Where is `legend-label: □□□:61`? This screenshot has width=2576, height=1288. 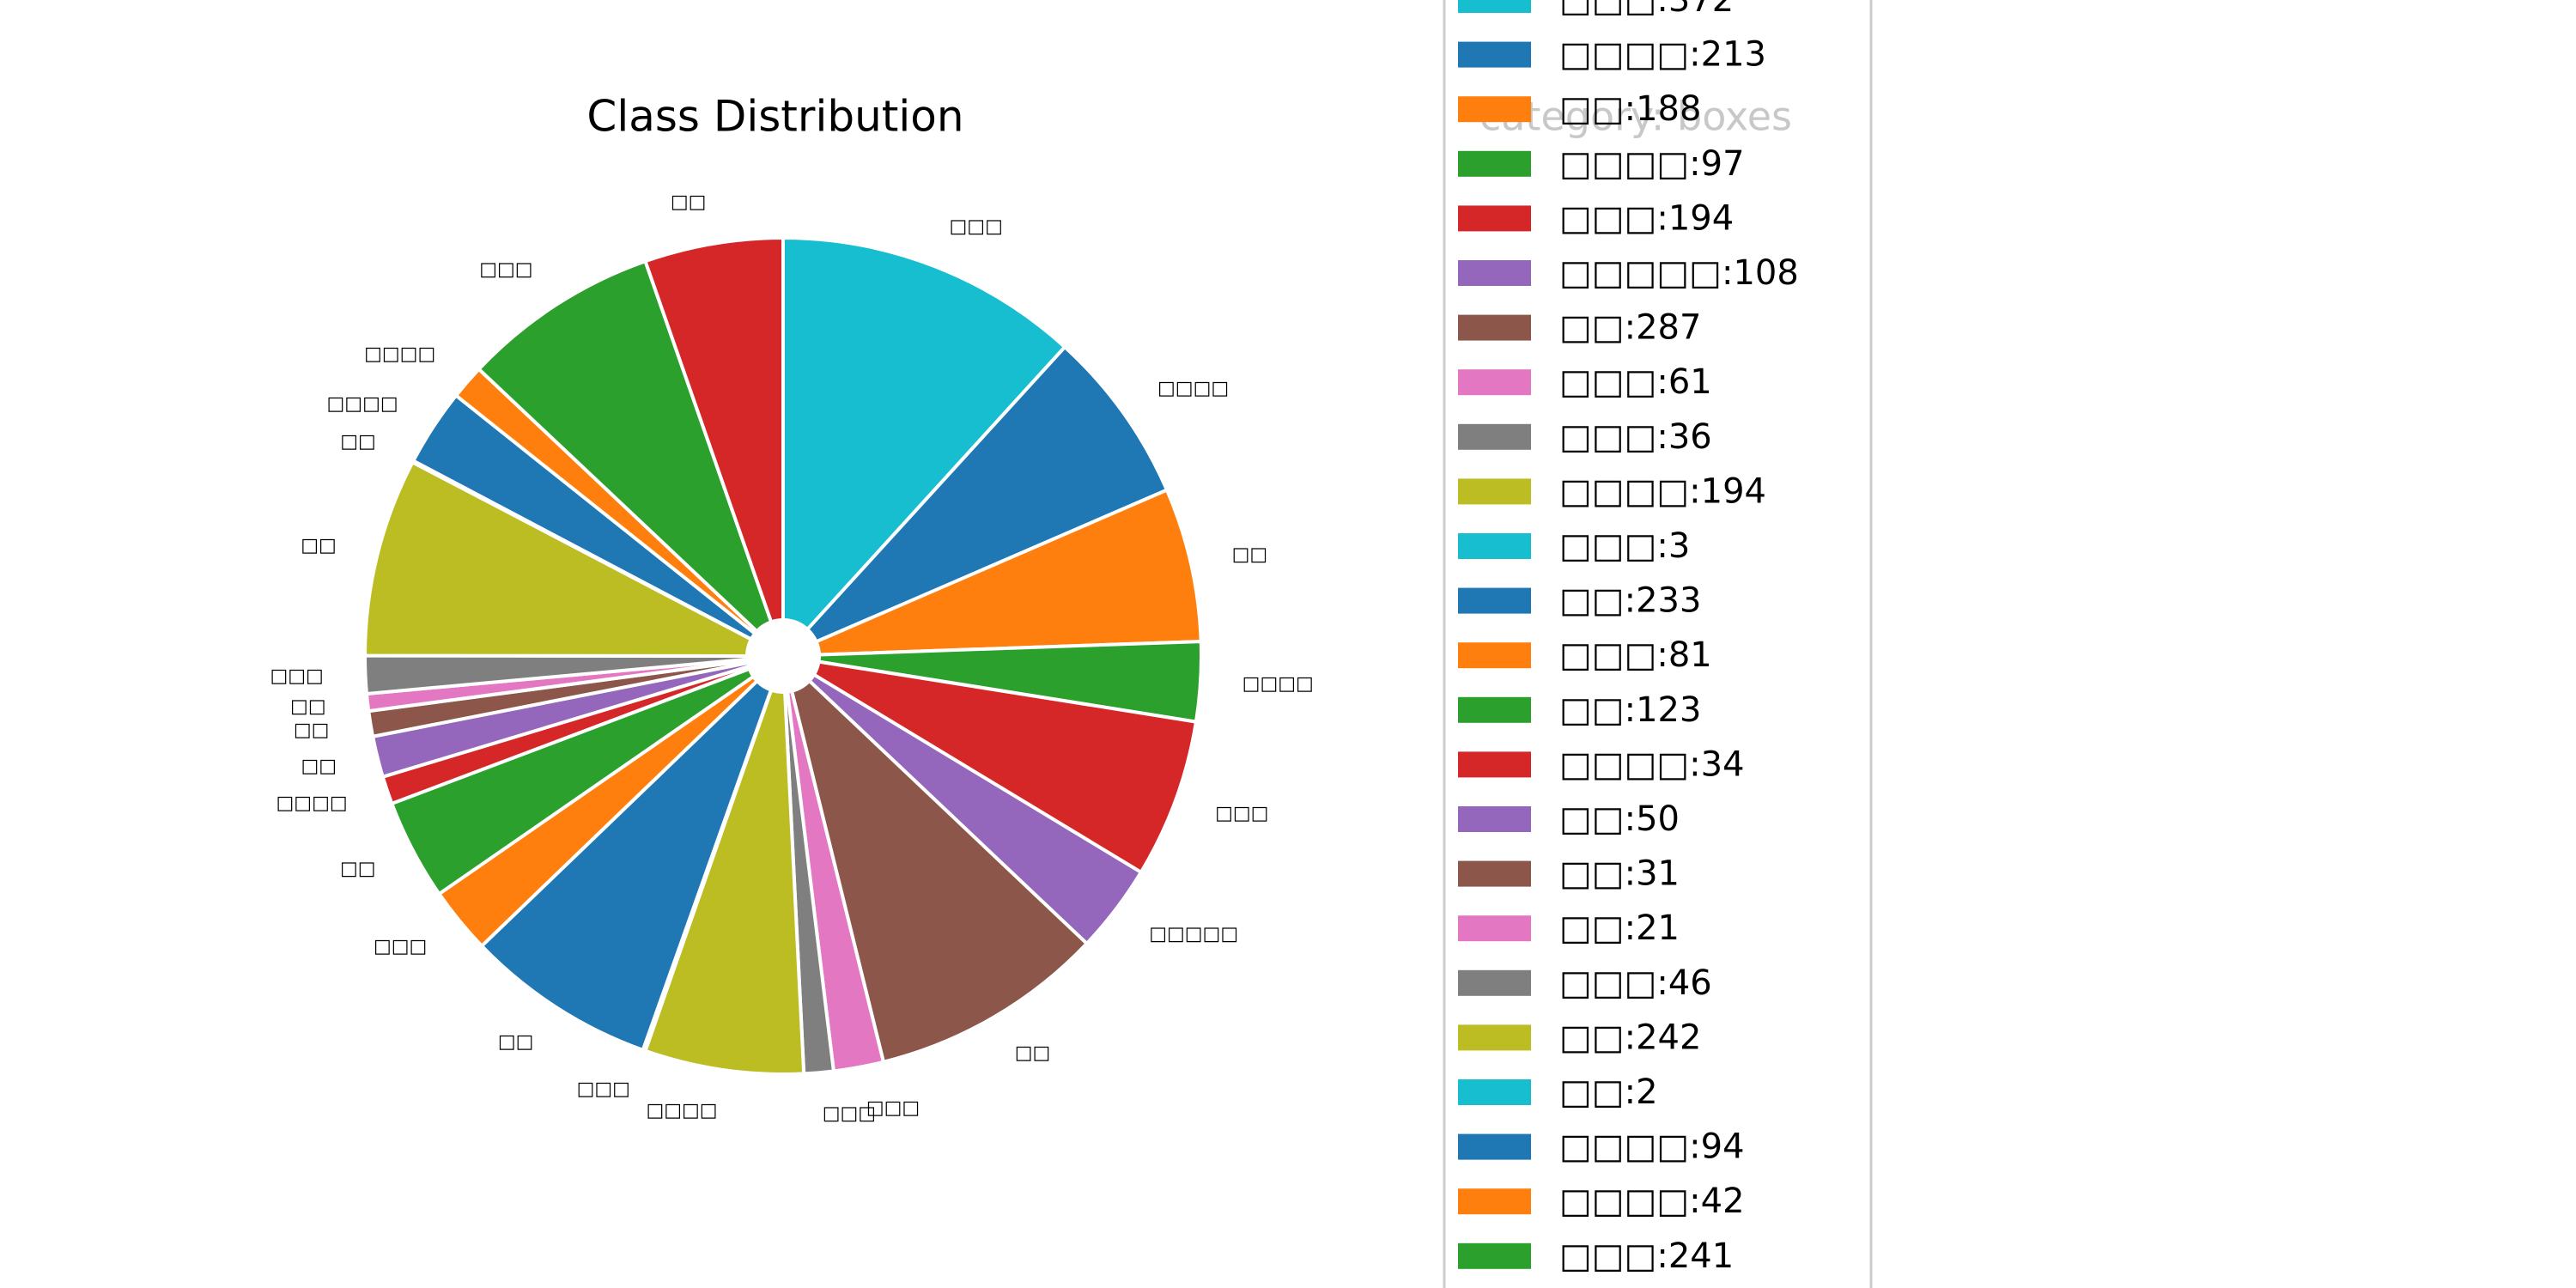 legend-label: □□□:61 is located at coordinates (1635, 382).